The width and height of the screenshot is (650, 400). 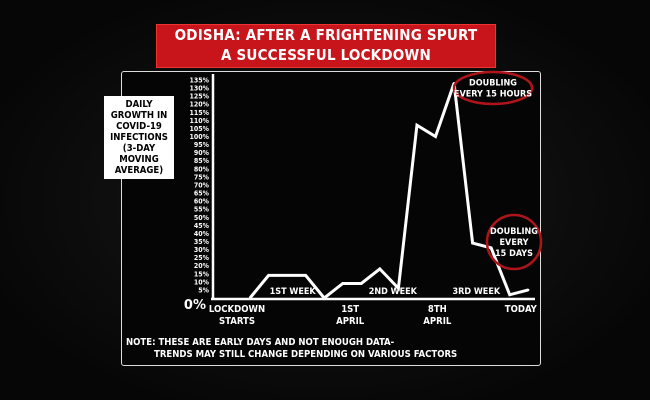 What do you see at coordinates (202, 169) in the screenshot?
I see `y-tick-label: 80%` at bounding box center [202, 169].